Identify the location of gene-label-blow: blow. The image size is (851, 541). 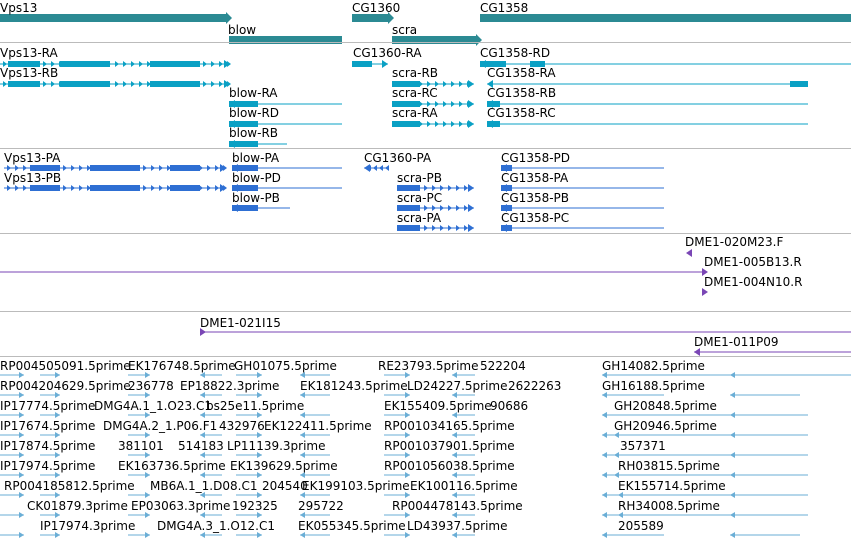
(242, 30).